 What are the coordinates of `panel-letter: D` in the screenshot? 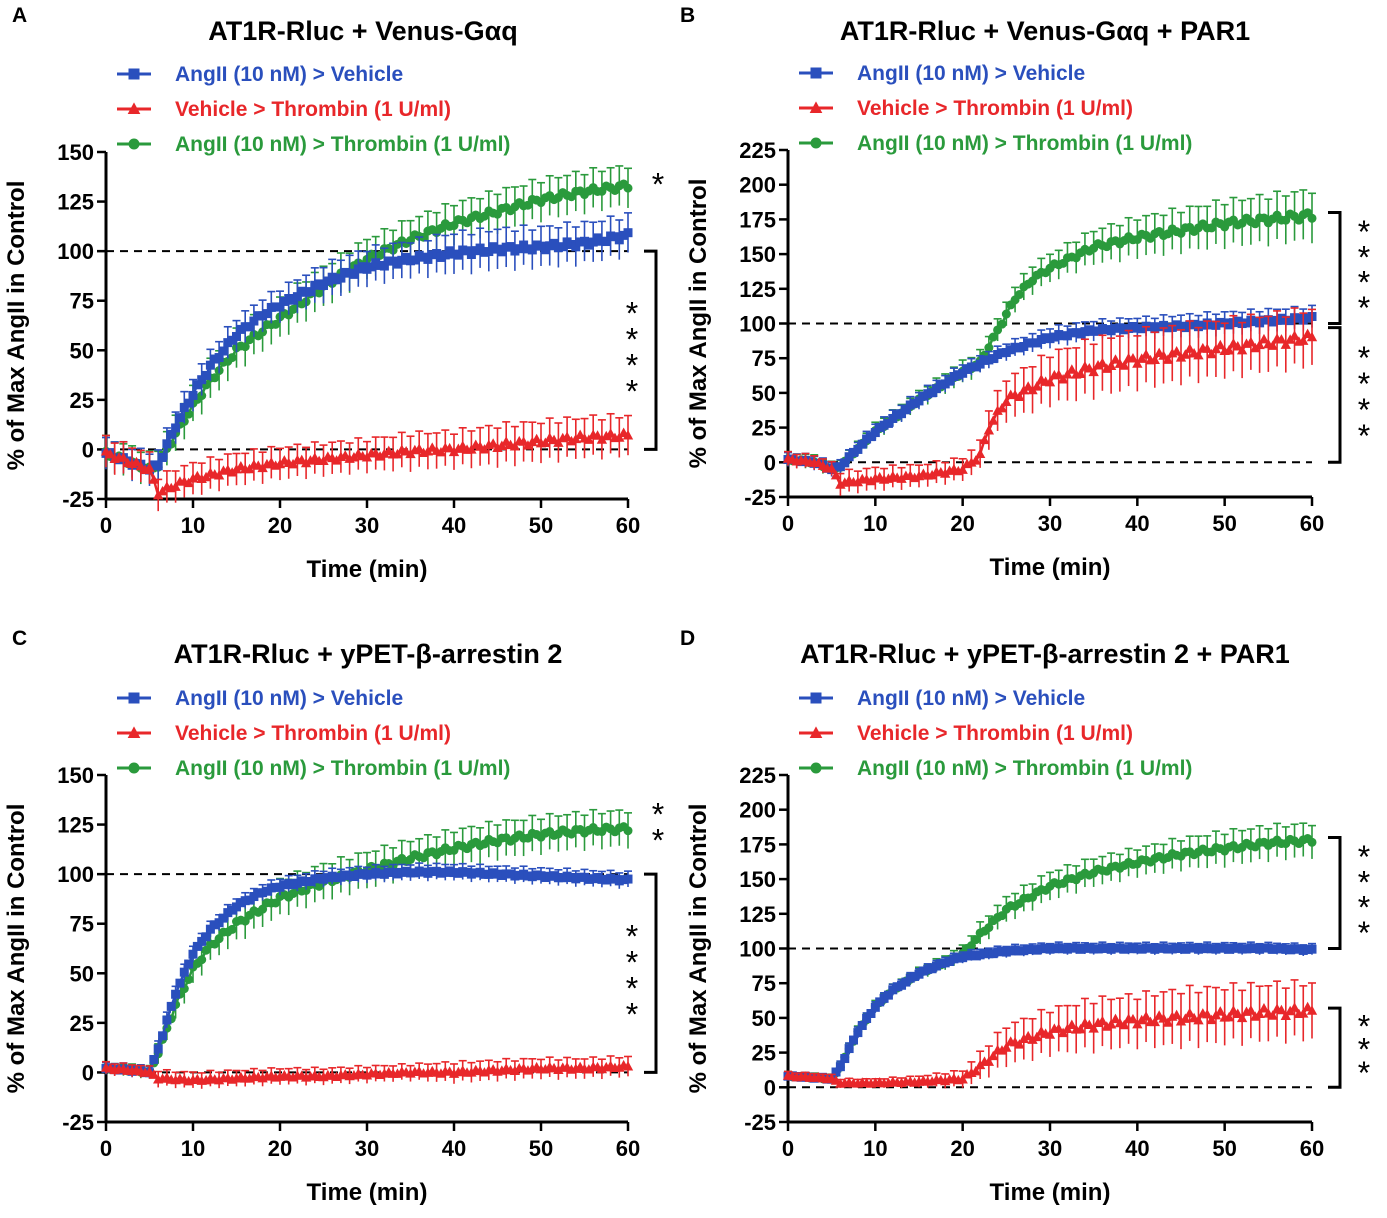 It's located at (687, 638).